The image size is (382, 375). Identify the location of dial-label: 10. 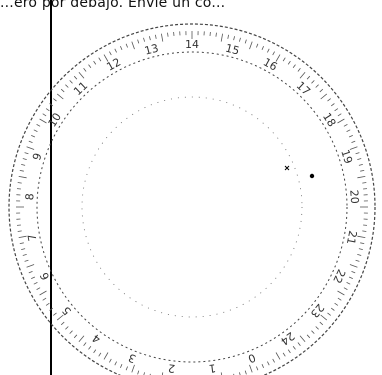
(55, 120).